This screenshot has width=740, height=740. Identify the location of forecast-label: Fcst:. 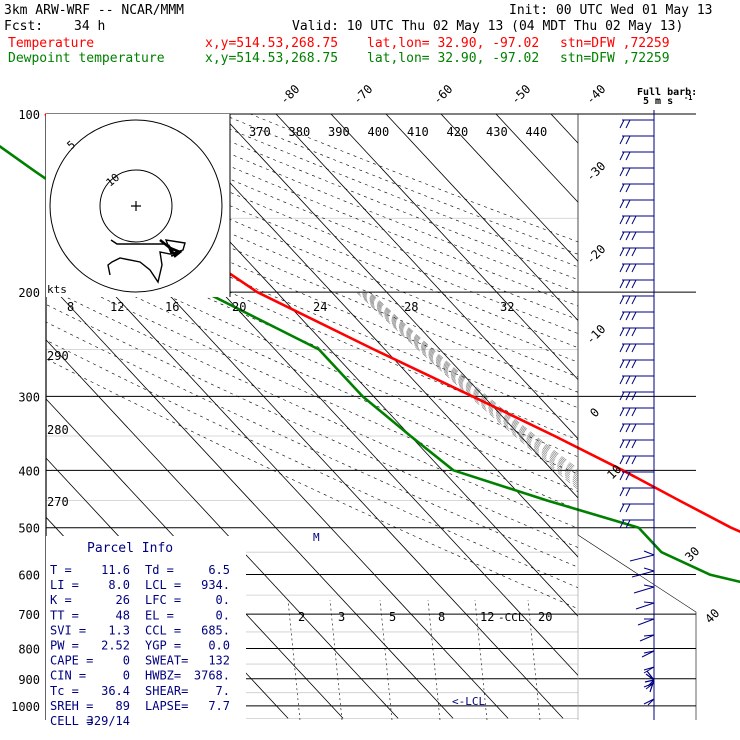
(24, 26).